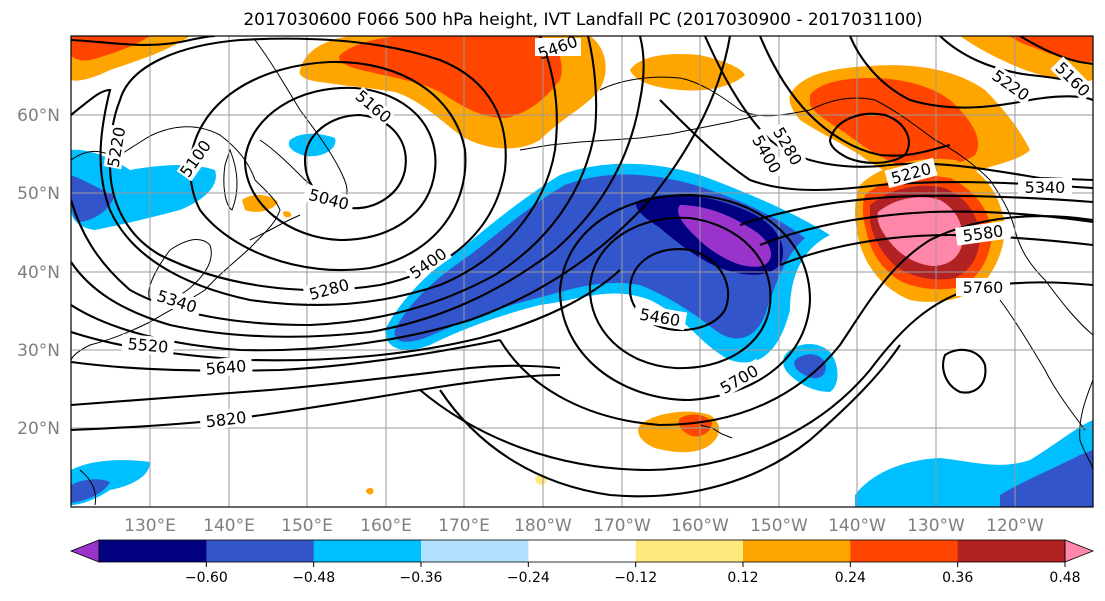 This screenshot has height=601, width=1105. Describe the element at coordinates (936, 526) in the screenshot. I see `lon-label: 130°W` at that location.